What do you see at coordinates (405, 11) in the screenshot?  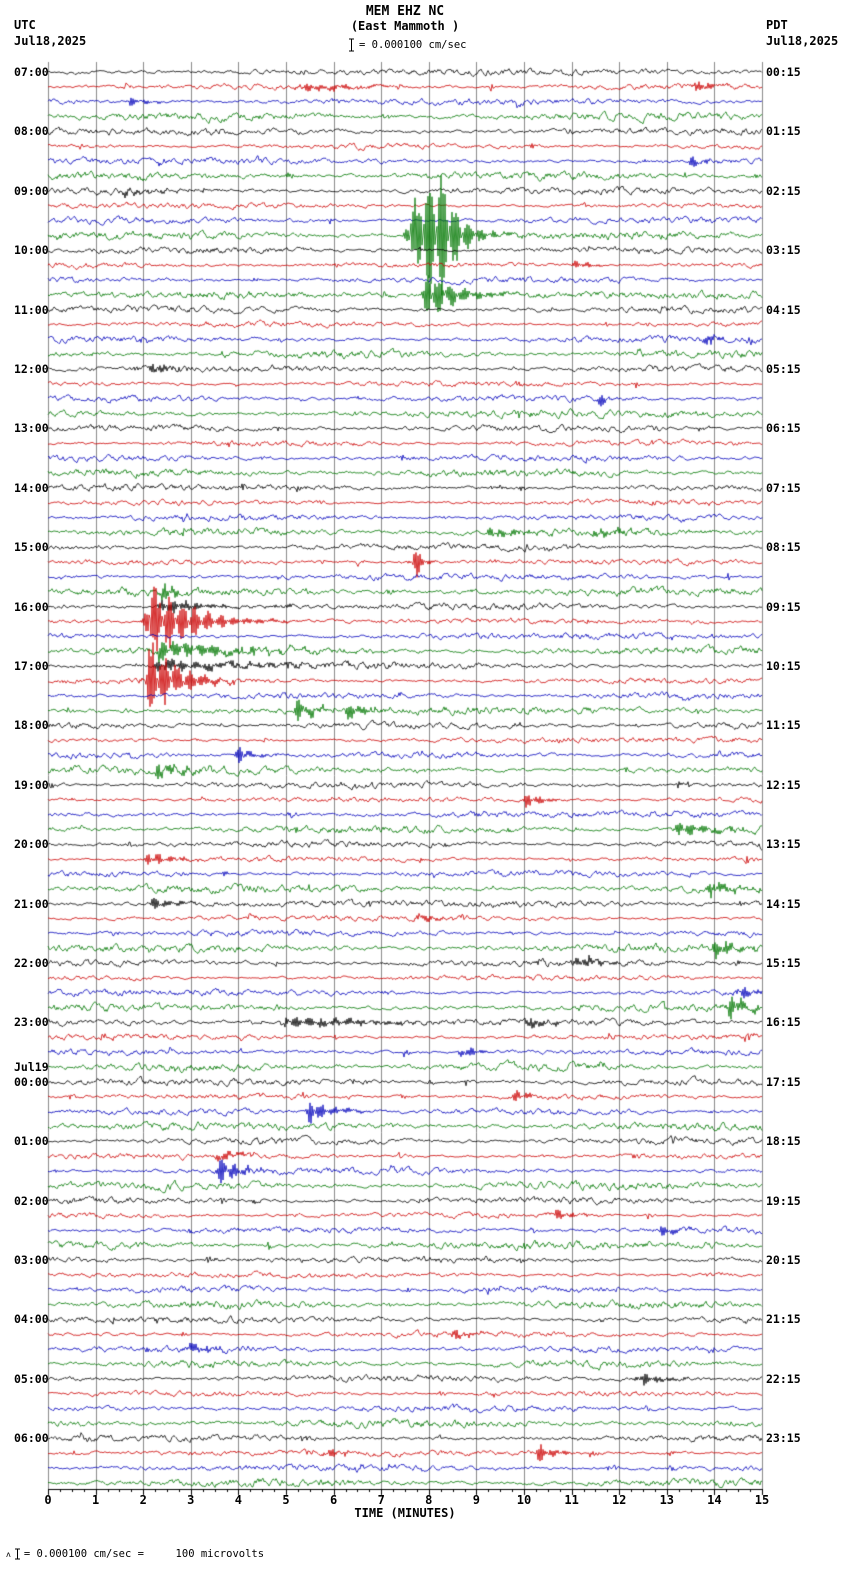 I see `station-title: MEM EHZ NC` at bounding box center [405, 11].